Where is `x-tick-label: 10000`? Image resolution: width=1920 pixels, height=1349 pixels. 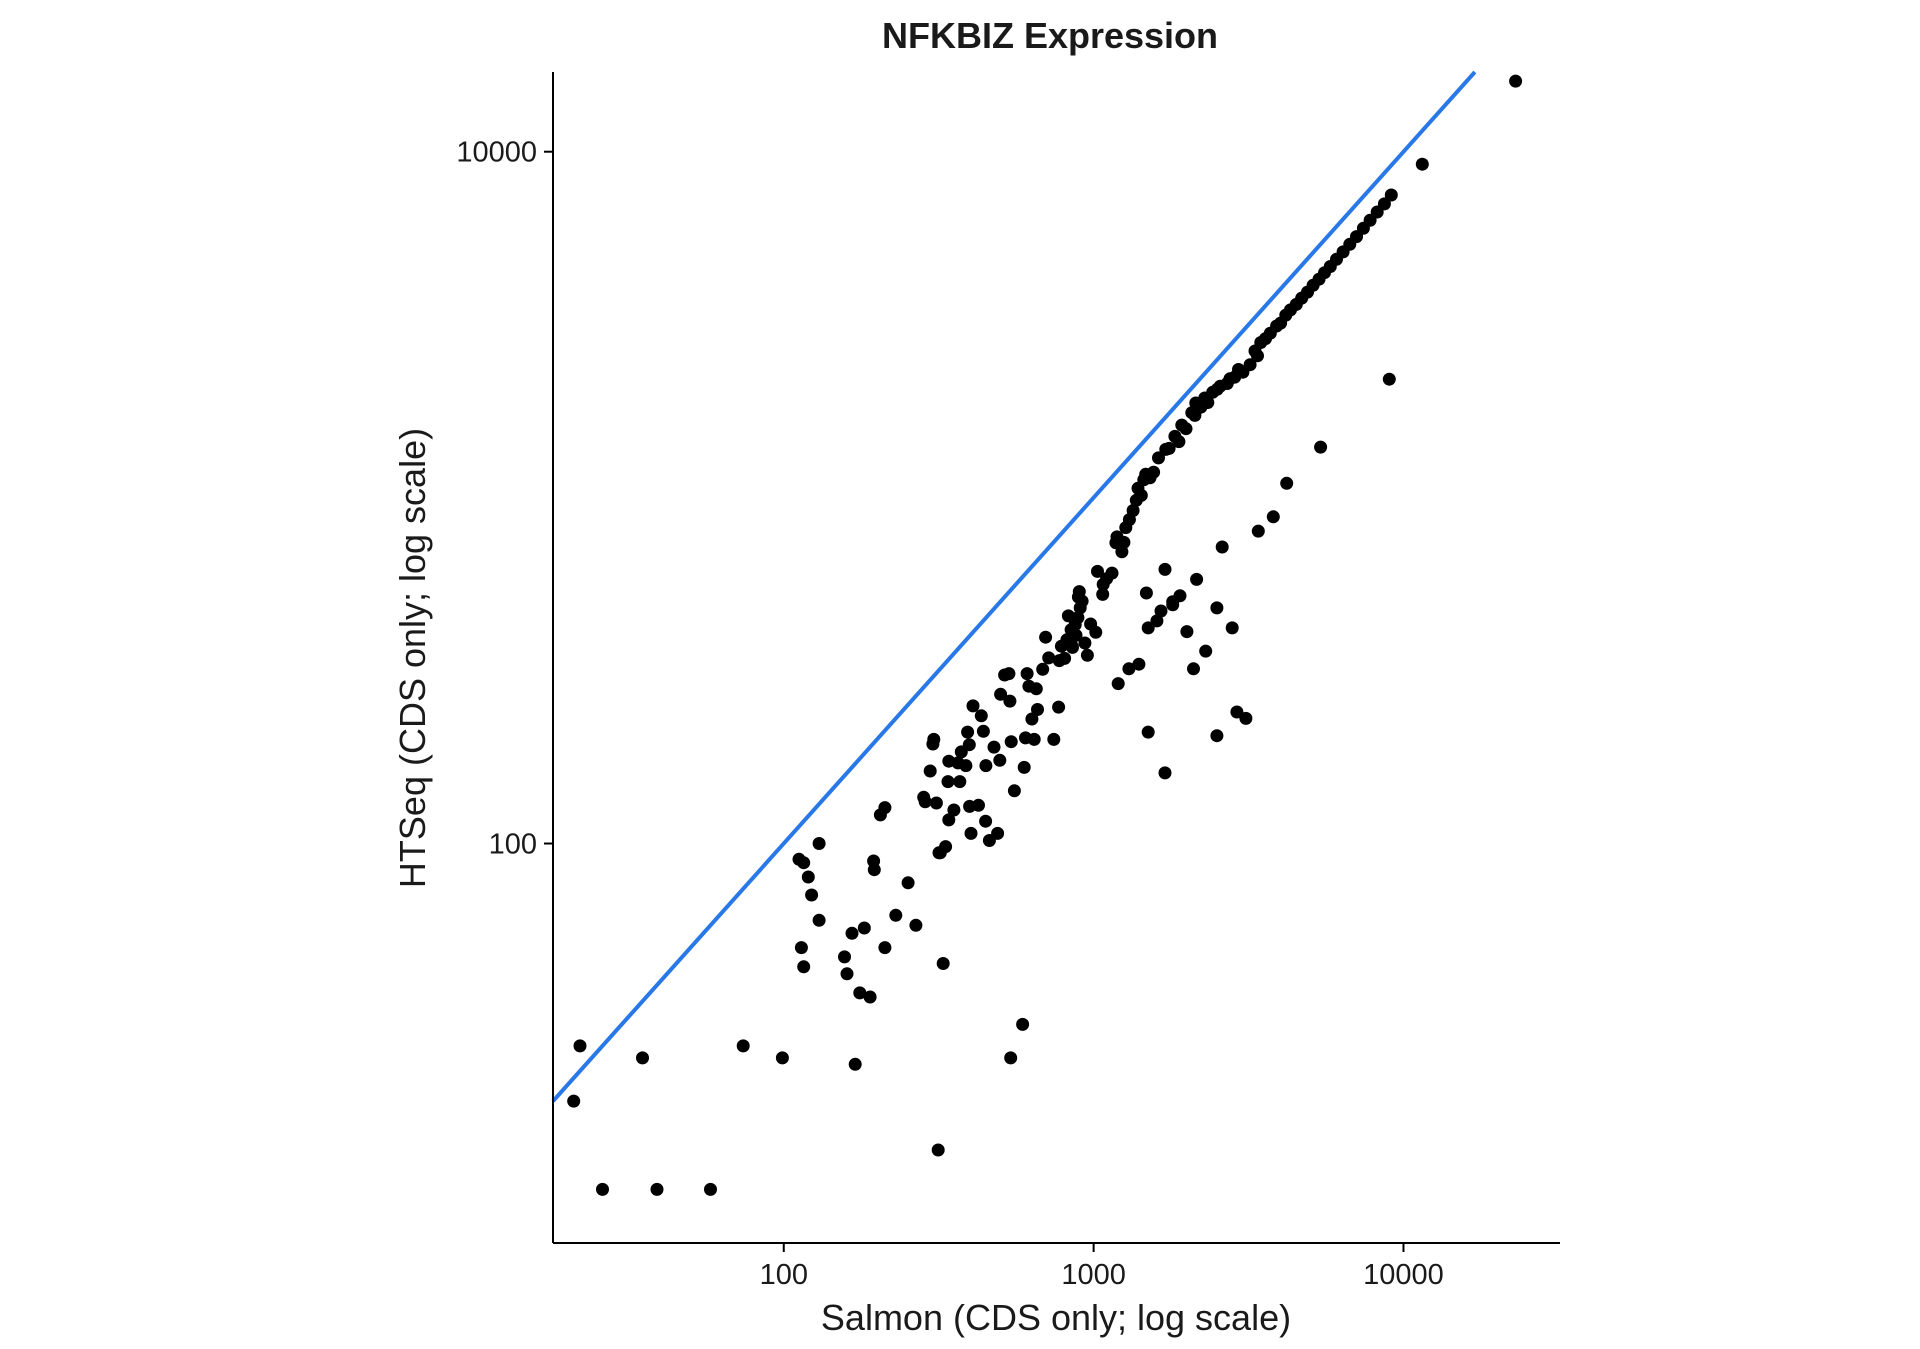 x-tick-label: 10000 is located at coordinates (1403, 1275).